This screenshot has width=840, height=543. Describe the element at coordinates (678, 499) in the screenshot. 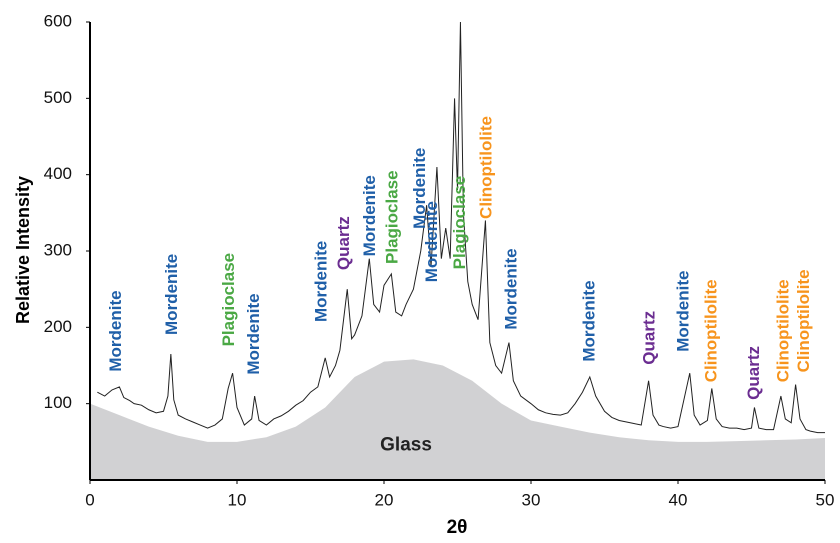

I see `x-tick-label: 40` at that location.